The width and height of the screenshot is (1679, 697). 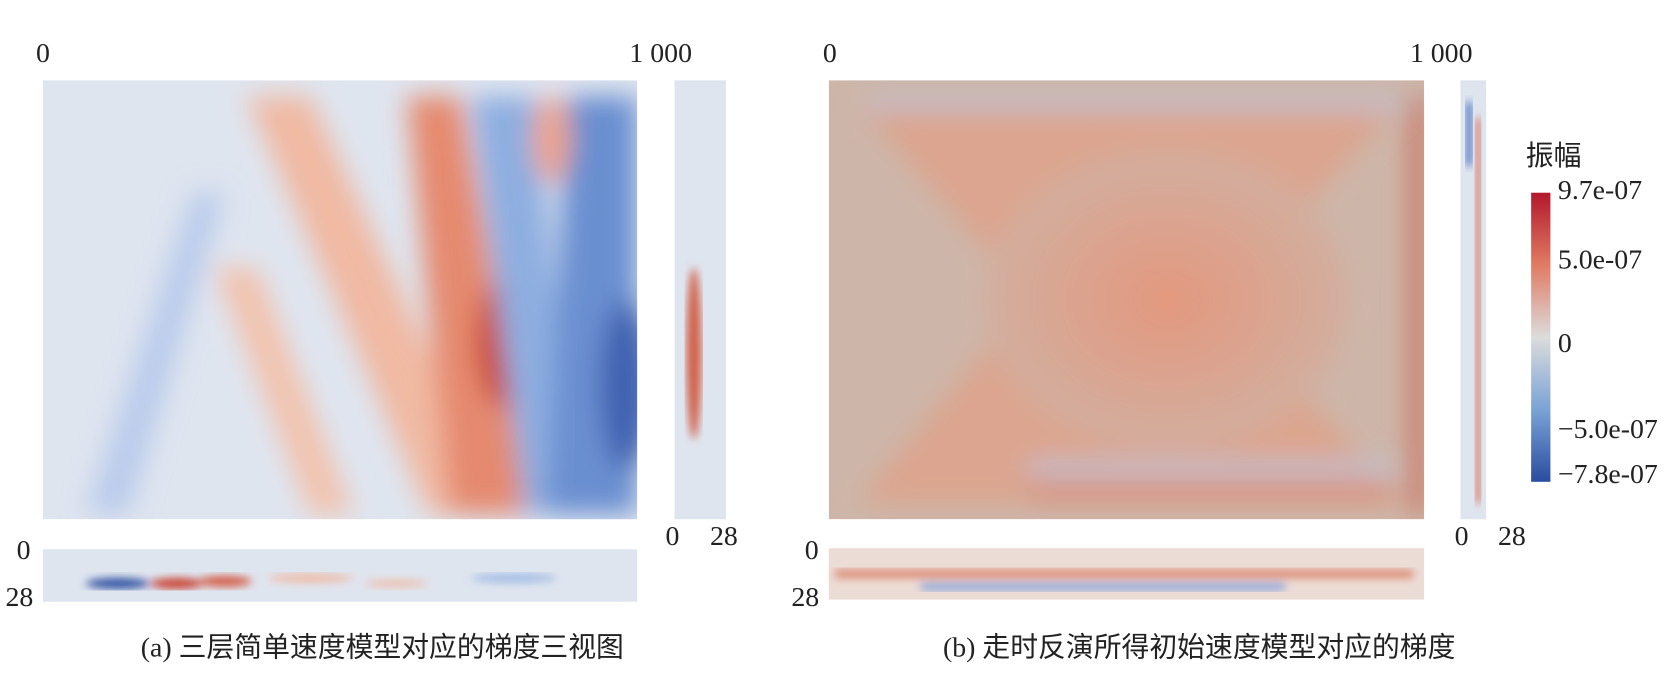 What do you see at coordinates (700, 300) in the screenshot?
I see `side-view-a` at bounding box center [700, 300].